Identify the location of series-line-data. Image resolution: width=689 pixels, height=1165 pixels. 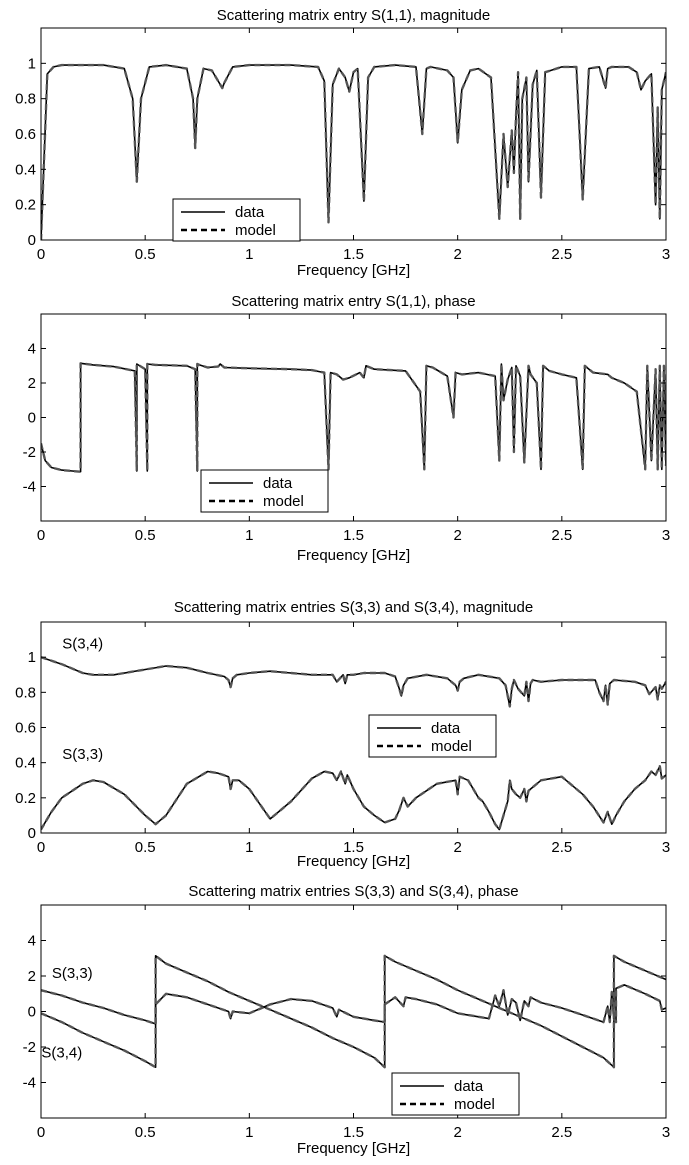
(353, 417).